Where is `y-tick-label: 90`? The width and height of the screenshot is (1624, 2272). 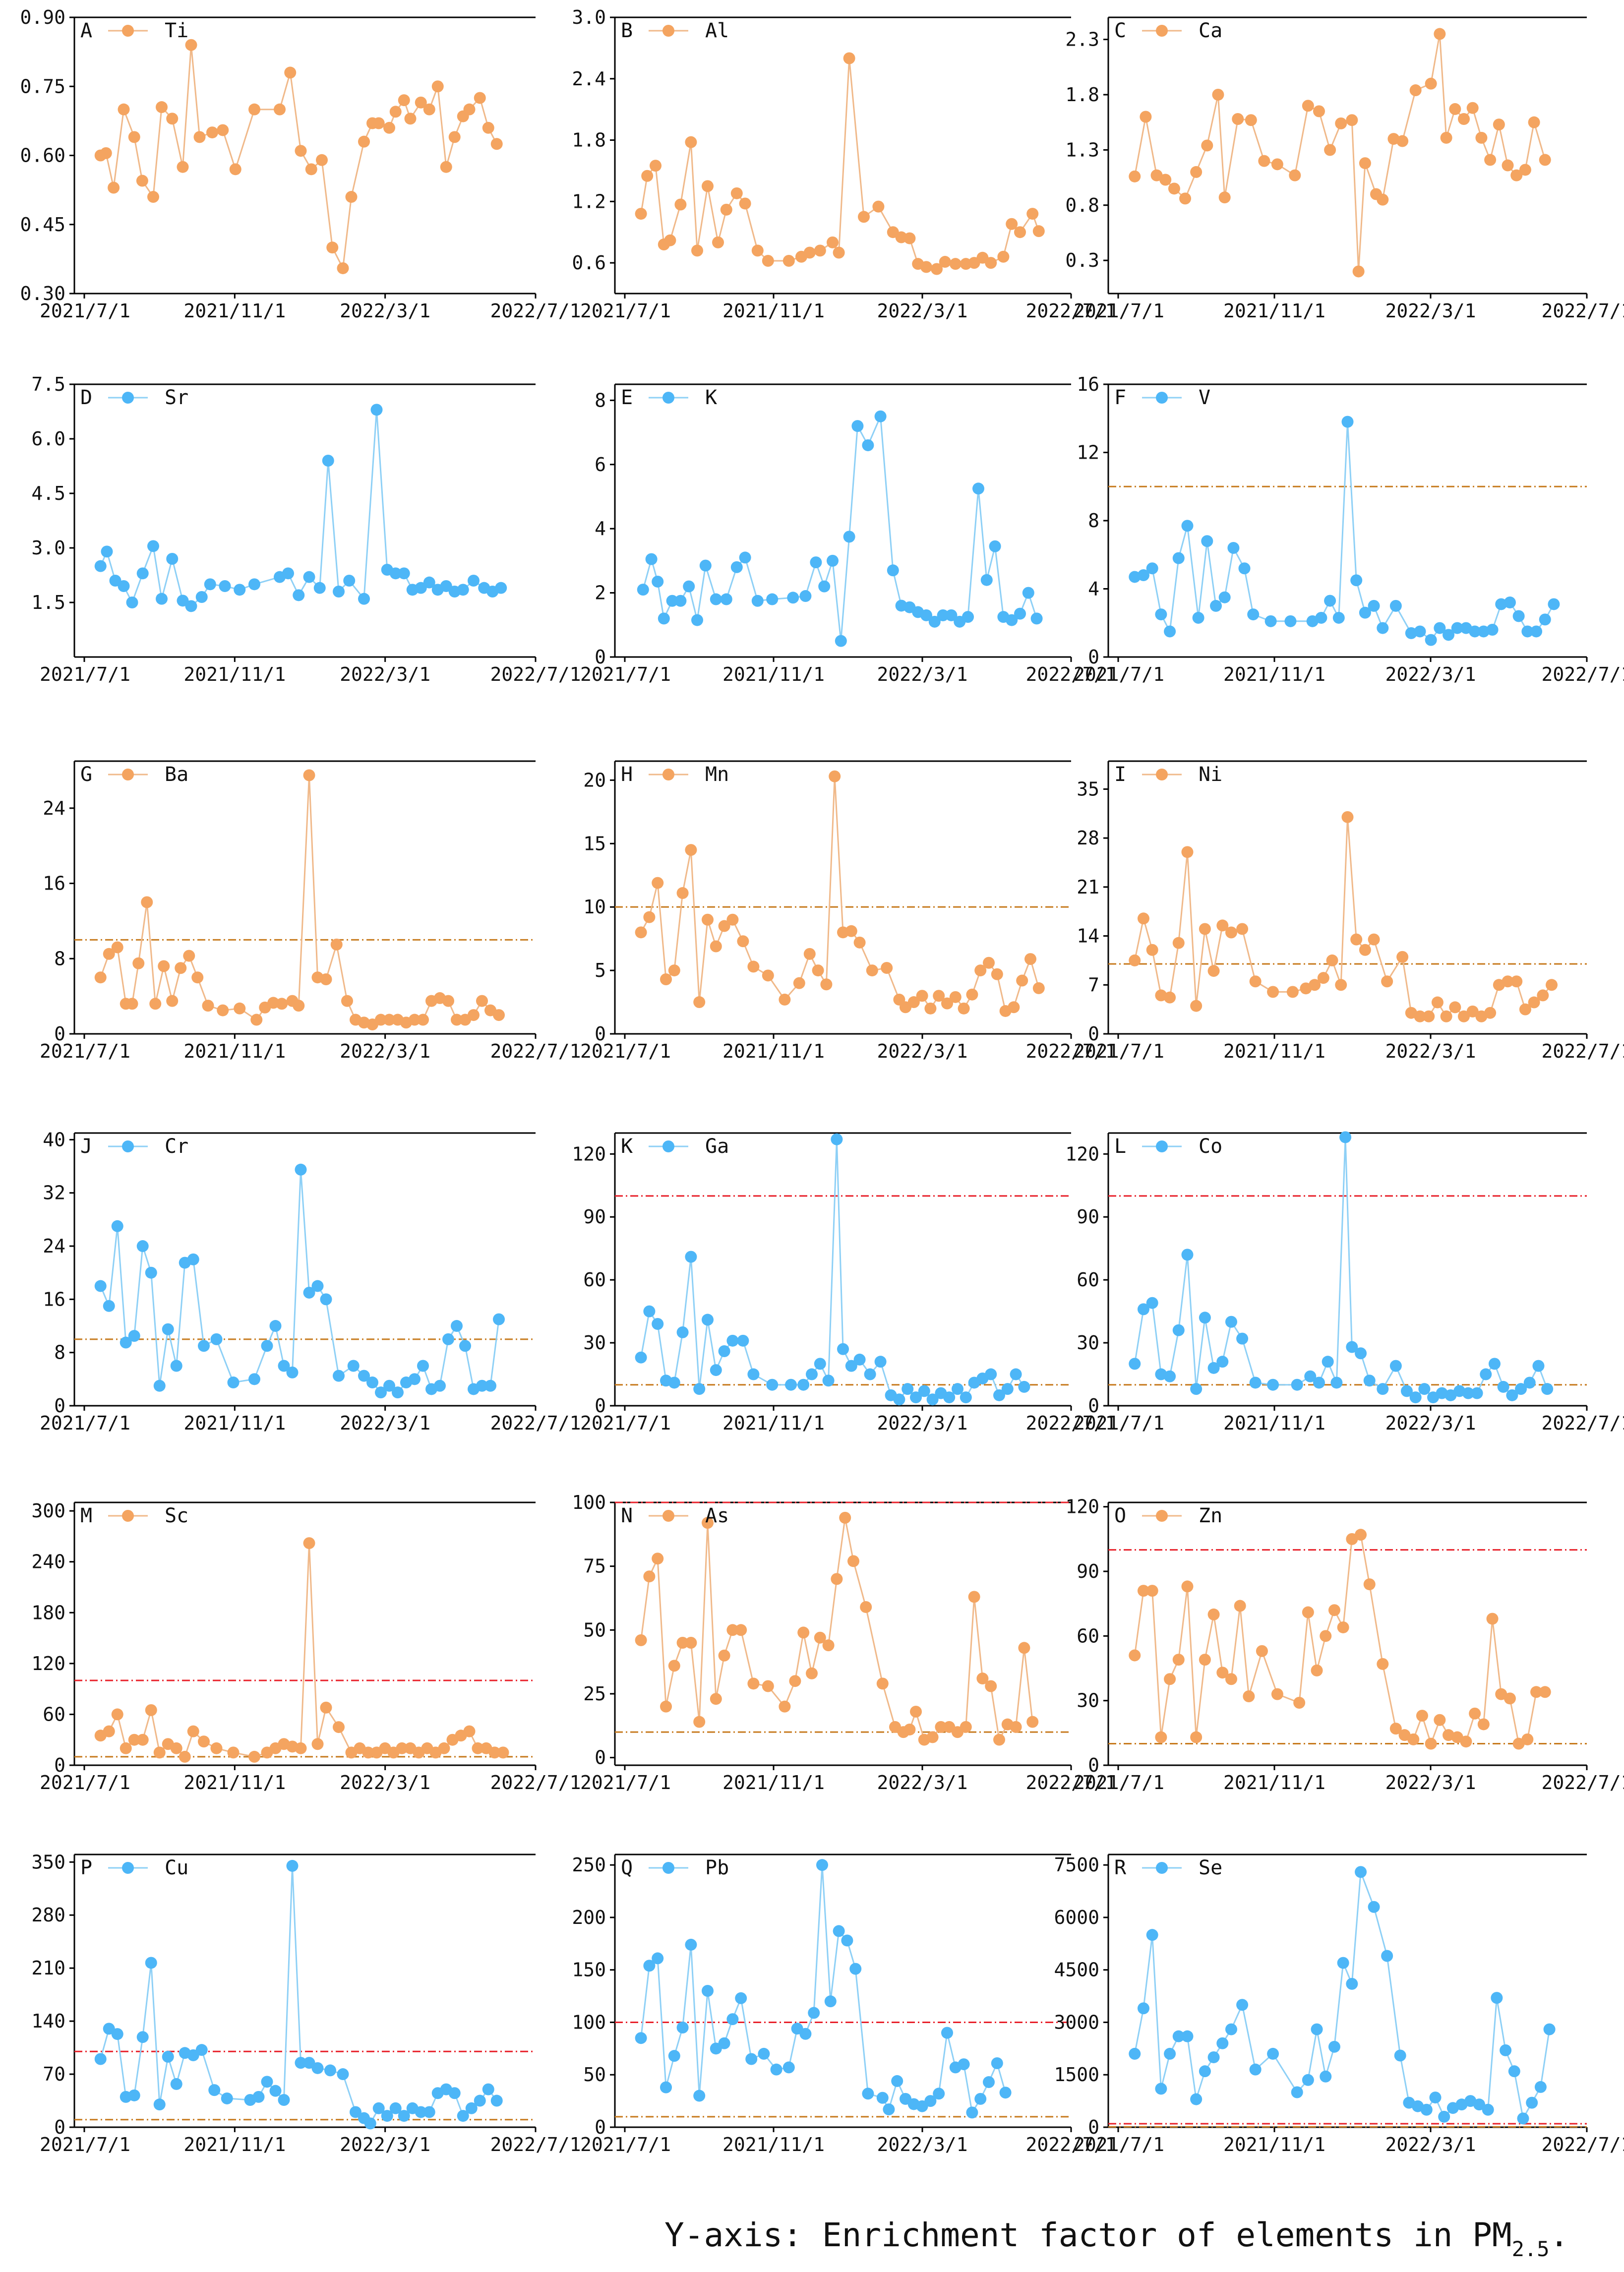 y-tick-label: 90 is located at coordinates (594, 1217).